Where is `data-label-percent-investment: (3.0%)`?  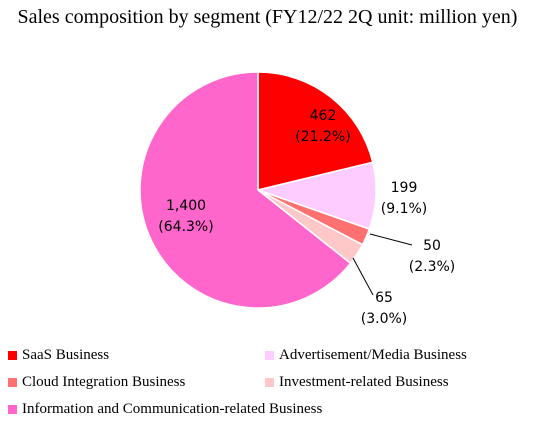 data-label-percent-investment: (3.0%) is located at coordinates (384, 319).